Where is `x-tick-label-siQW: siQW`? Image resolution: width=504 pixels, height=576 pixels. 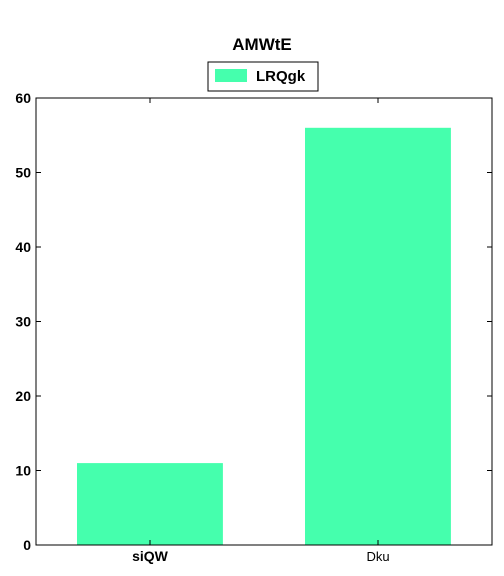
x-tick-label-siQW: siQW is located at coordinates (150, 556).